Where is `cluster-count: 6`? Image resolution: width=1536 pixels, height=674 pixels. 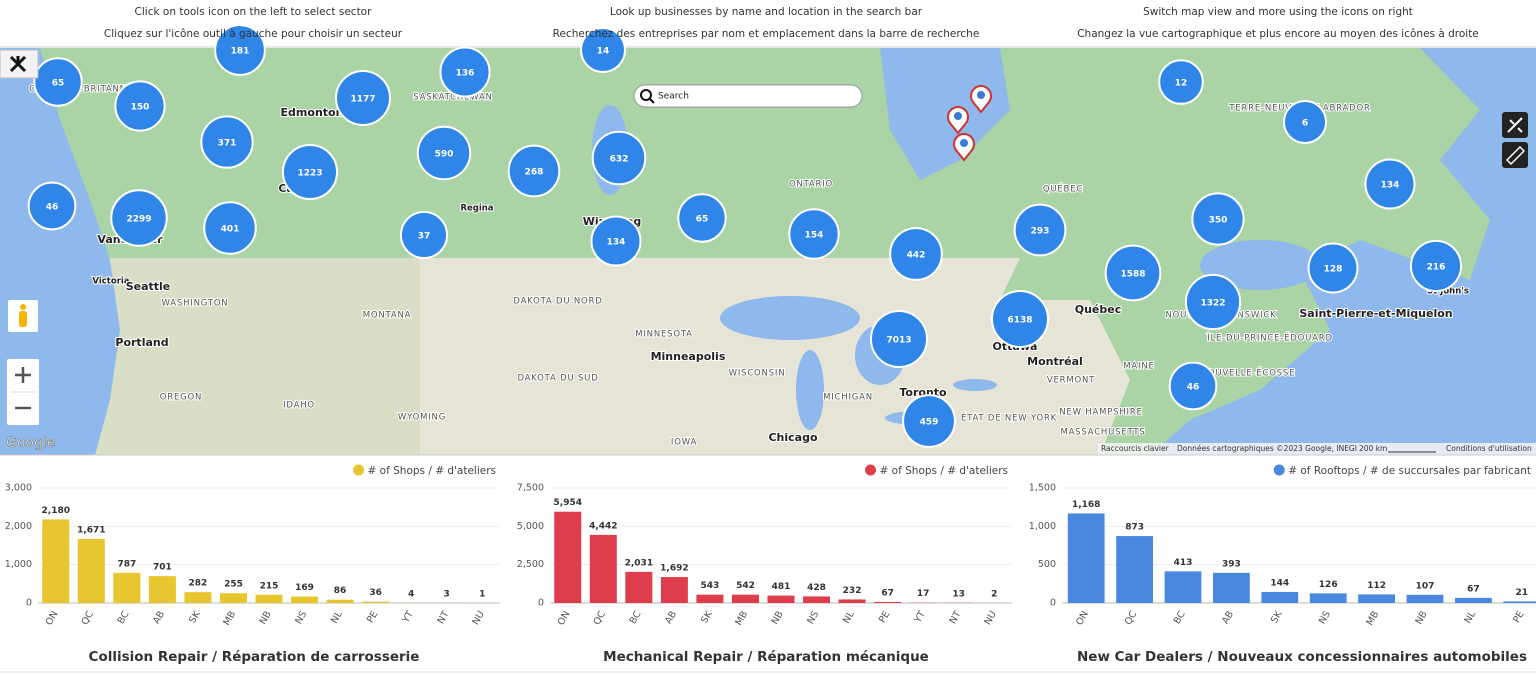
cluster-count: 6 is located at coordinates (1305, 124).